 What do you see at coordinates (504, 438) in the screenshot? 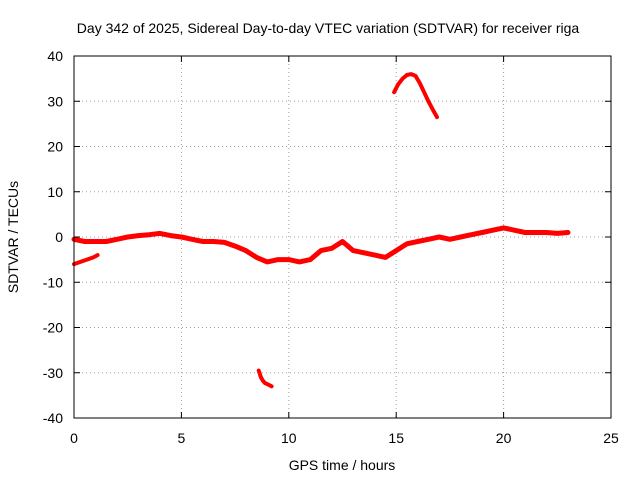
I see `x-tick-label: 20` at bounding box center [504, 438].